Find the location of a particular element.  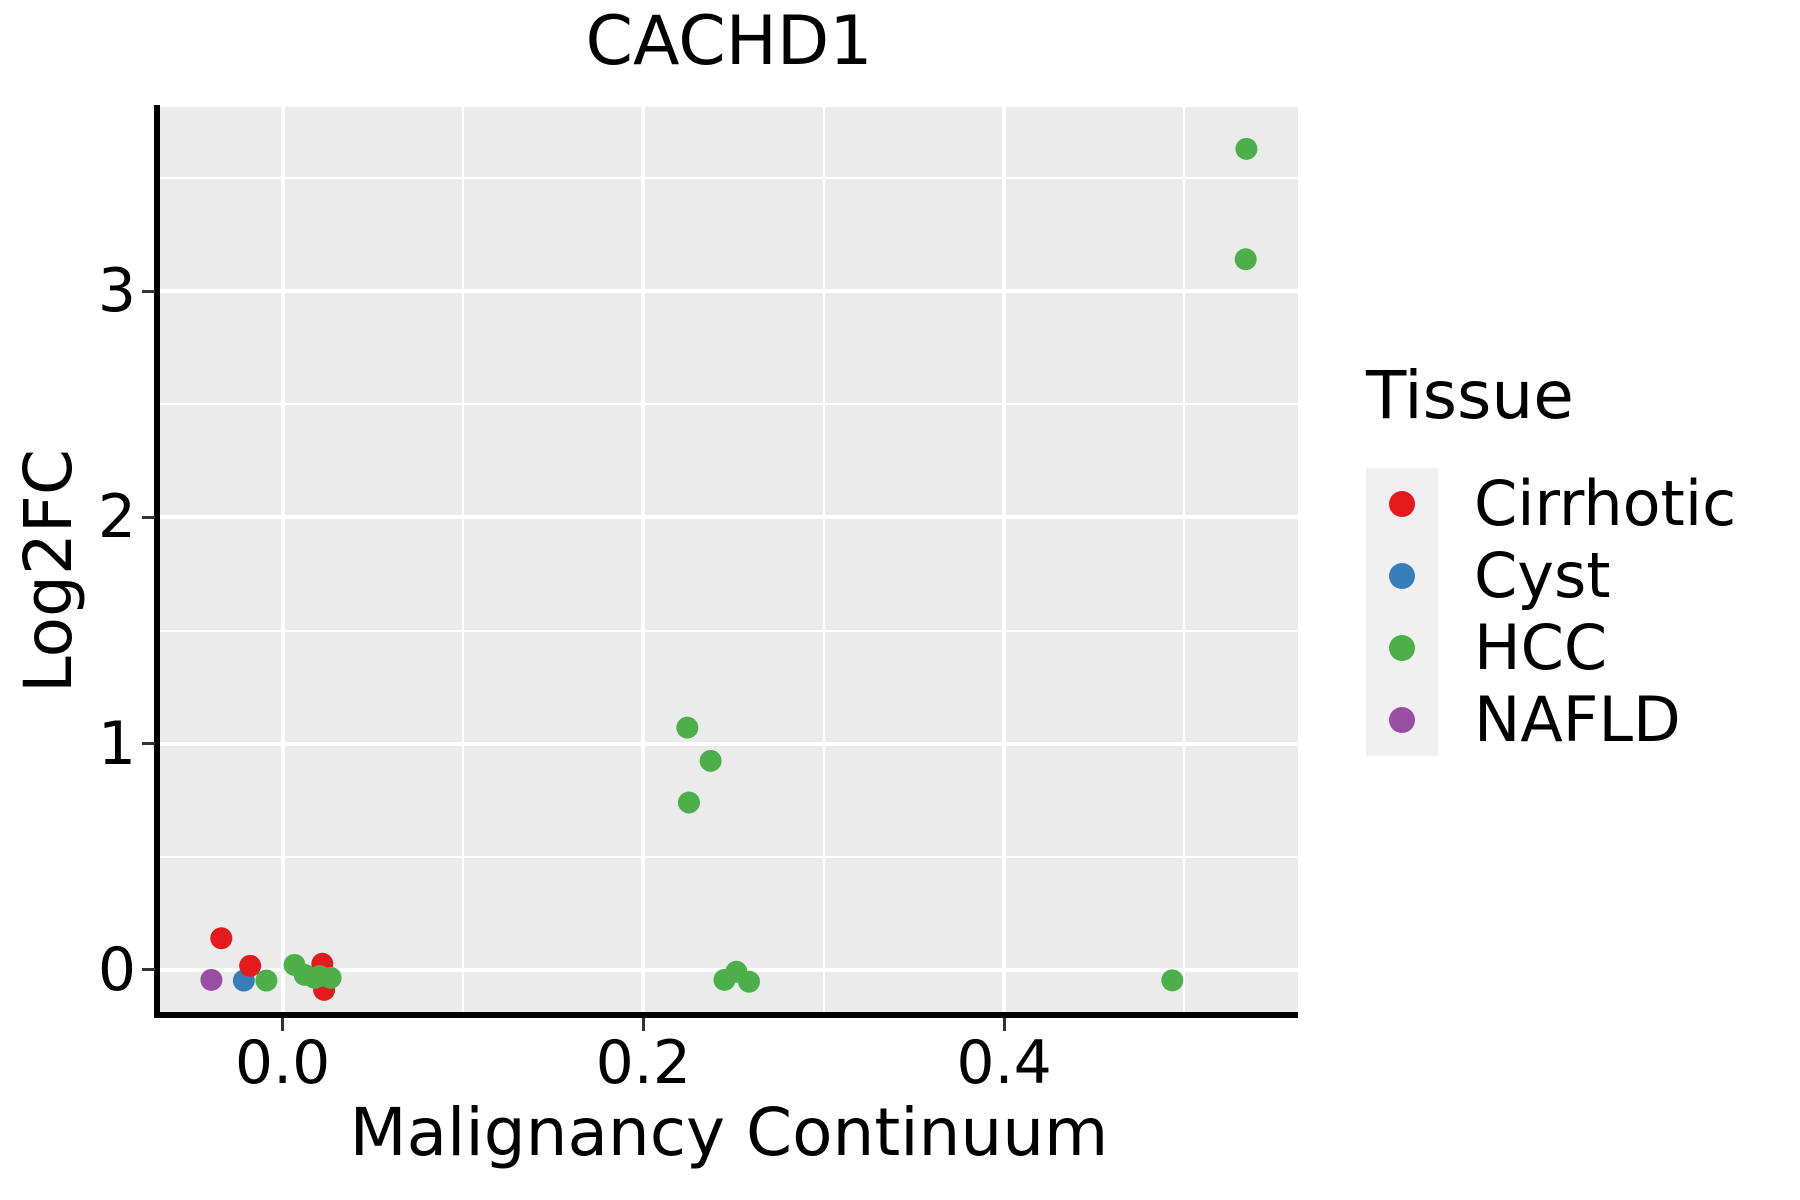

legend-item-nafld: NAFLD is located at coordinates (1551, 720).